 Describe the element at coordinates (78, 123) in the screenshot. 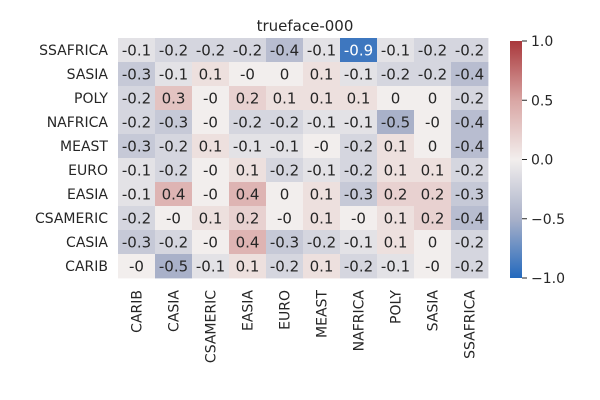

I see `row-tick-label: NAFRICA` at that location.